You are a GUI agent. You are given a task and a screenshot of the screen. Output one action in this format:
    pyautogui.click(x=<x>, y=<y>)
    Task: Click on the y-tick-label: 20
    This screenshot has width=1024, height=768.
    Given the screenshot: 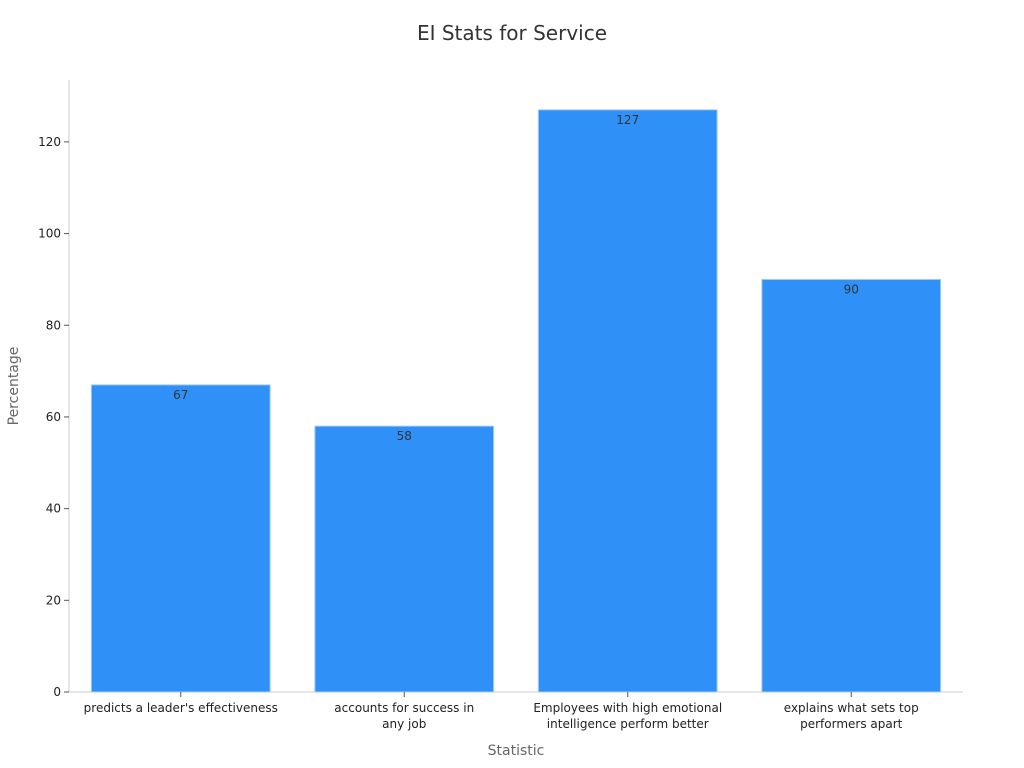 What is the action you would take?
    pyautogui.click(x=53, y=600)
    